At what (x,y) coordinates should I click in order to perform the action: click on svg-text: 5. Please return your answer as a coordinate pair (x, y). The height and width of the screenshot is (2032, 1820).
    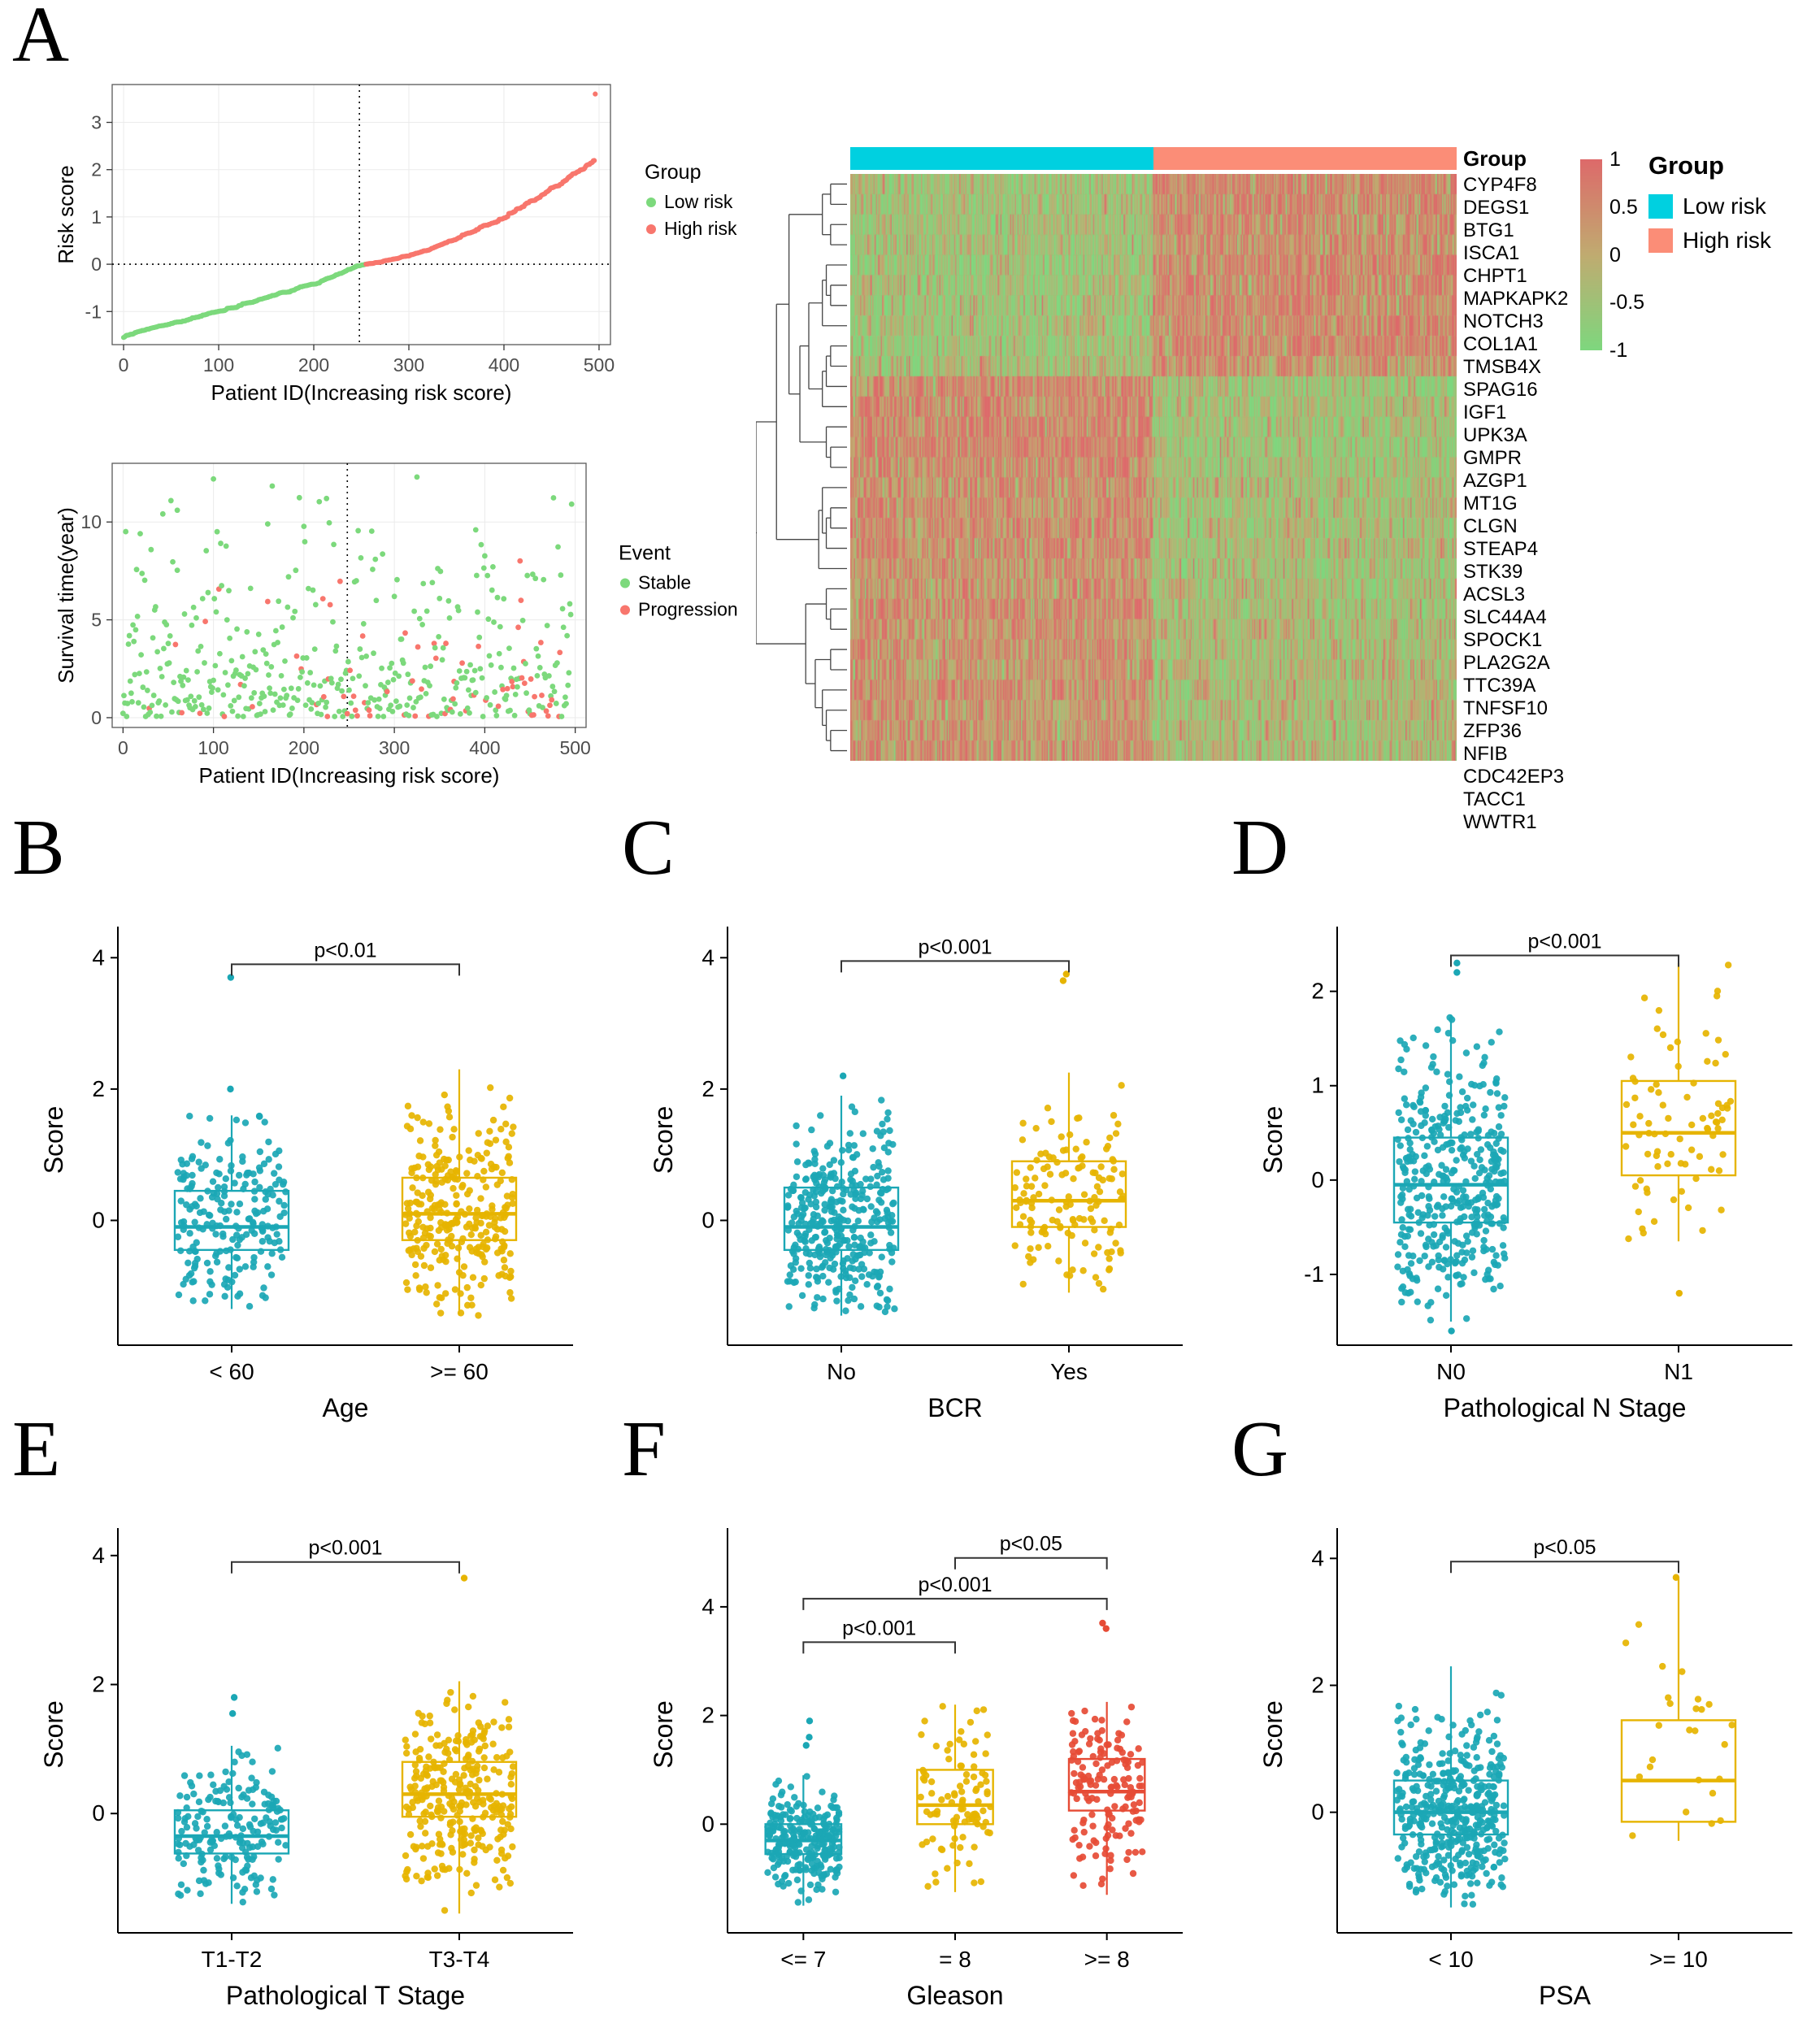
    Looking at the image, I should click on (96, 620).